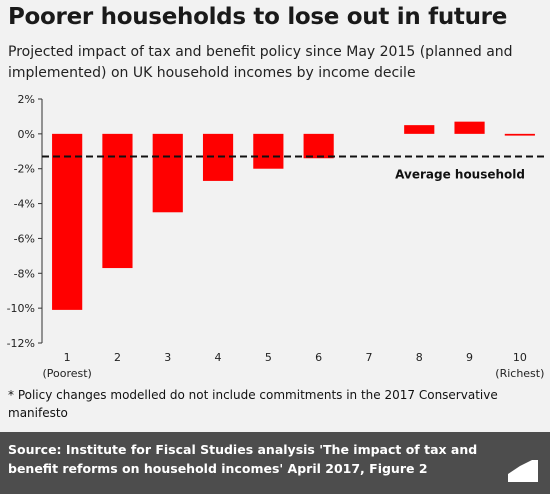  I want to click on x-tick-label: 1, so click(67, 357).